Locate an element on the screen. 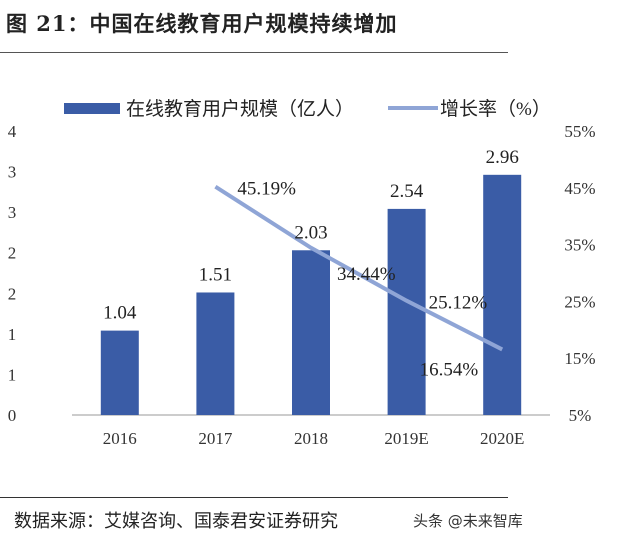  bar-data-label: 2.54 is located at coordinates (407, 191).